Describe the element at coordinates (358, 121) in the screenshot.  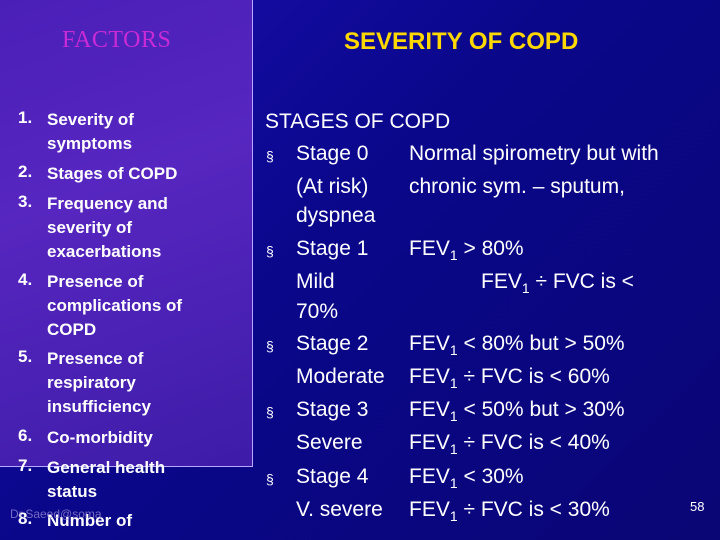
I see `stages-heading: STAGES OF COPD` at that location.